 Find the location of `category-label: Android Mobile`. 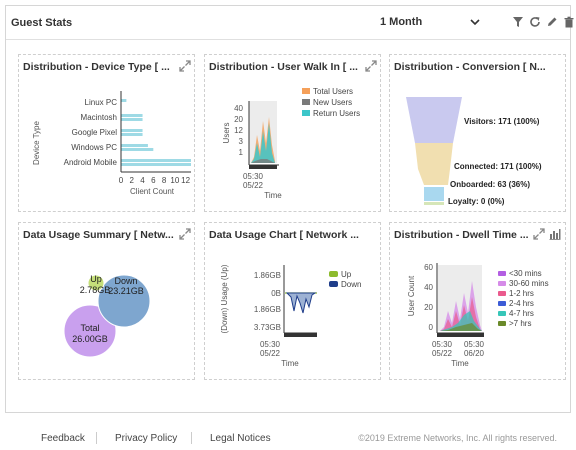

category-label: Android Mobile is located at coordinates (91, 162).